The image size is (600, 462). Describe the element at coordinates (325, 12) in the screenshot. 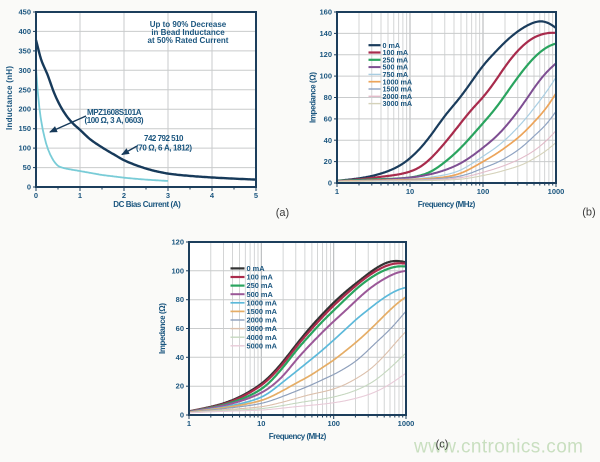

I see `svg-text: 160` at that location.